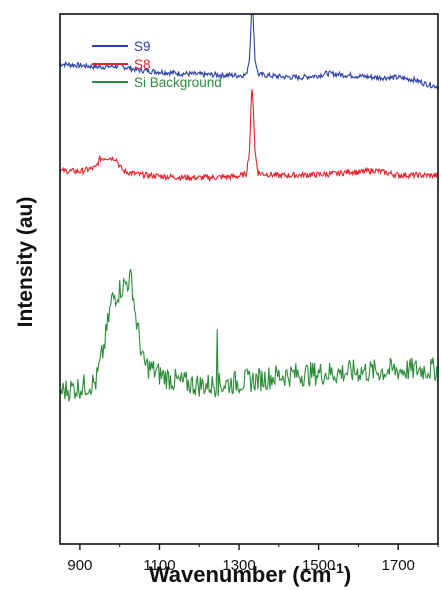  What do you see at coordinates (157, 64) in the screenshot?
I see `legend: S9 S8 Si Background` at bounding box center [157, 64].